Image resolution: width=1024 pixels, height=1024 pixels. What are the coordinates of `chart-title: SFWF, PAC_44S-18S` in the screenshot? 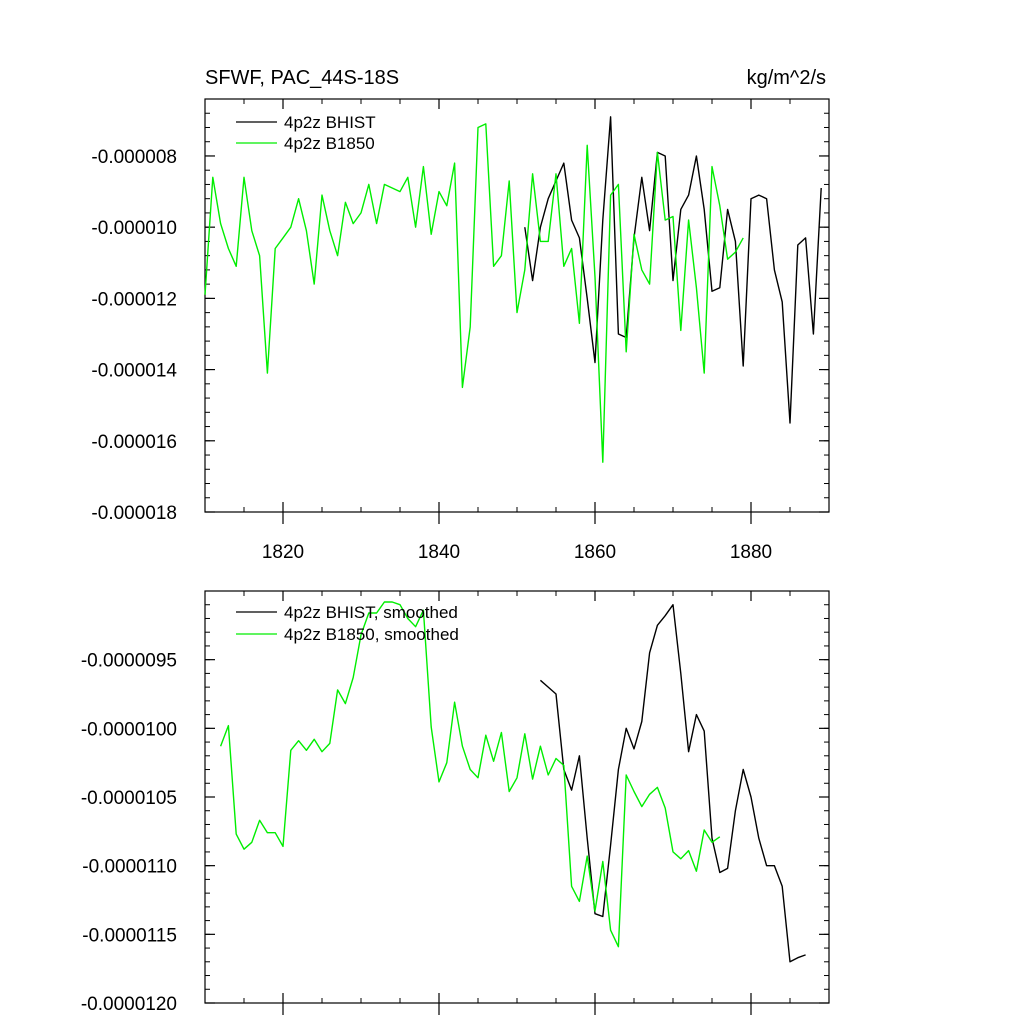 It's located at (302, 78).